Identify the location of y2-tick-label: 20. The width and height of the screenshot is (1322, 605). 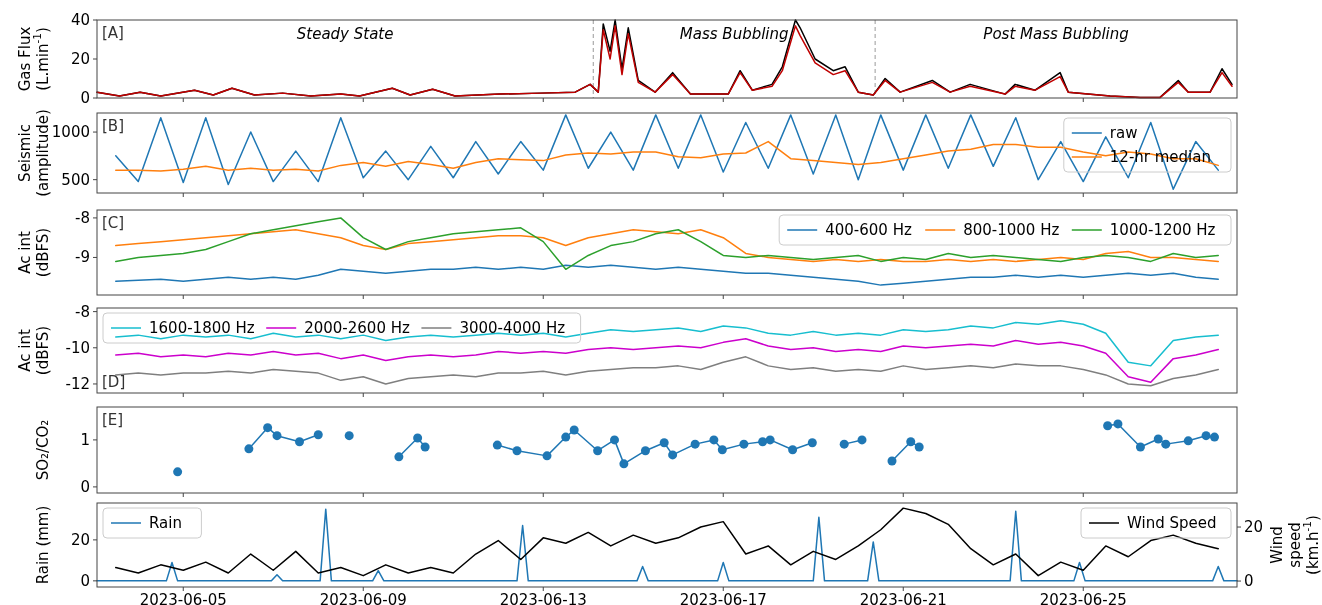
(1254, 527).